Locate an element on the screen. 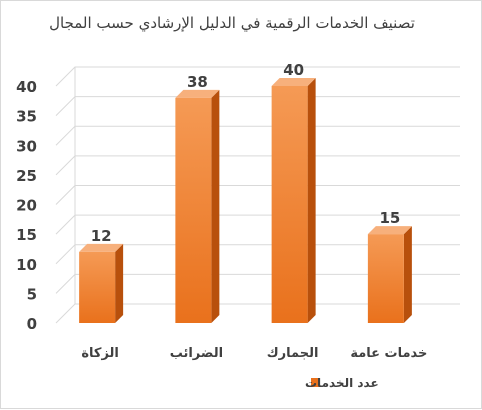 The height and width of the screenshot is (410, 482). data-label: 38 is located at coordinates (197, 82).